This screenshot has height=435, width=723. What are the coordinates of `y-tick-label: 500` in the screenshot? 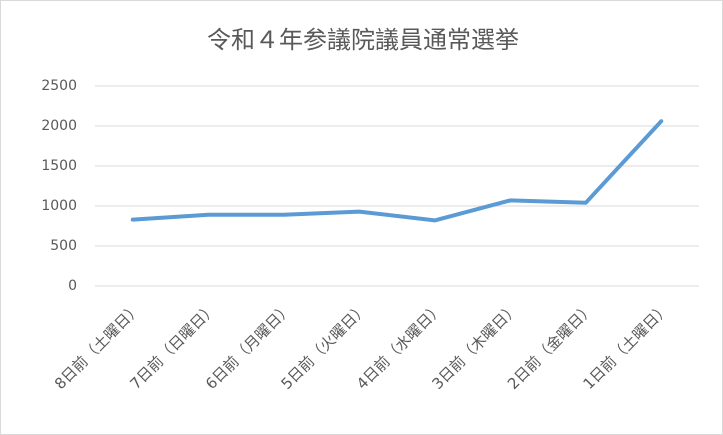 It's located at (63, 246).